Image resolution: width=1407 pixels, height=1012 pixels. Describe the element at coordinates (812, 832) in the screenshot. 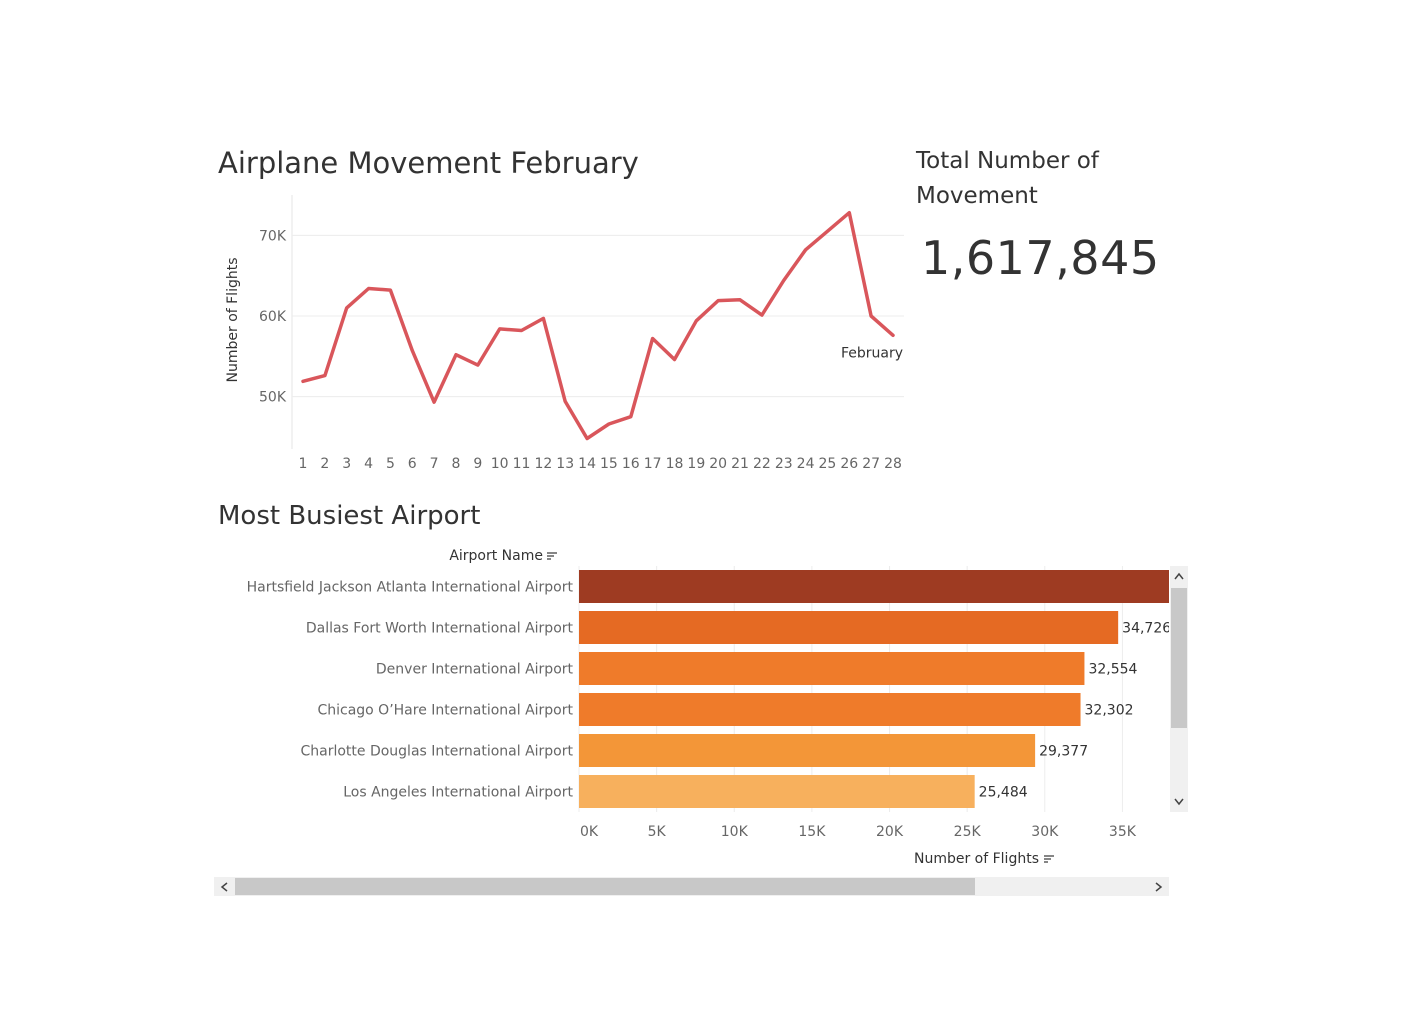

I see `x-tick-label: 15K` at that location.